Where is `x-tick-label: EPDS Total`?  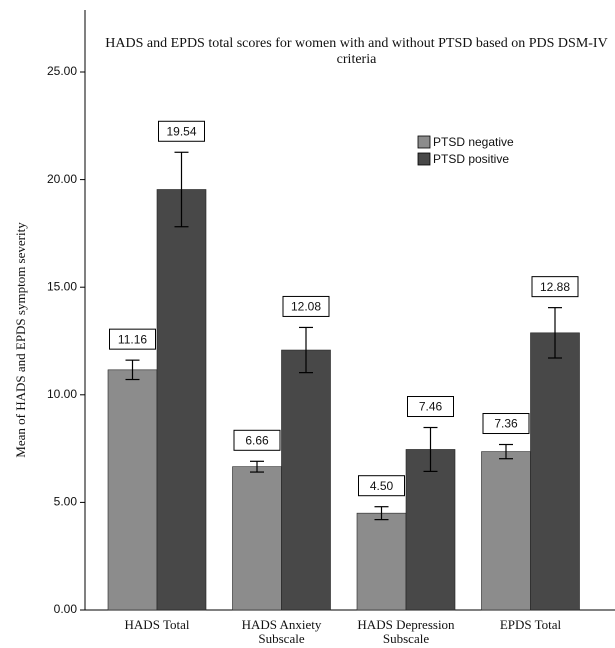
x-tick-label: EPDS Total is located at coordinates (530, 624).